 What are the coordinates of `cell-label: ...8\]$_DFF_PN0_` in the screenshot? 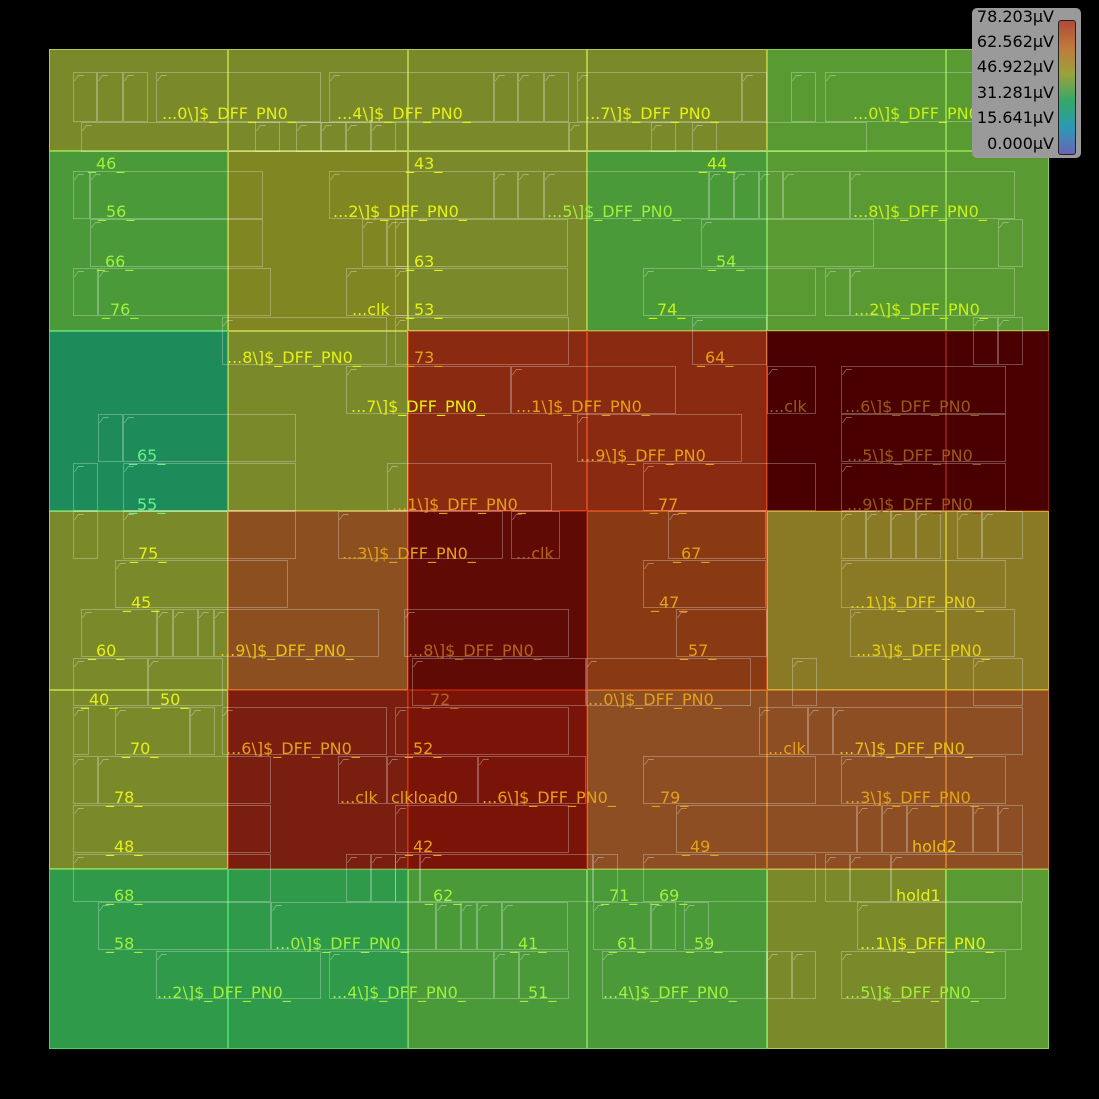 It's located at (920, 211).